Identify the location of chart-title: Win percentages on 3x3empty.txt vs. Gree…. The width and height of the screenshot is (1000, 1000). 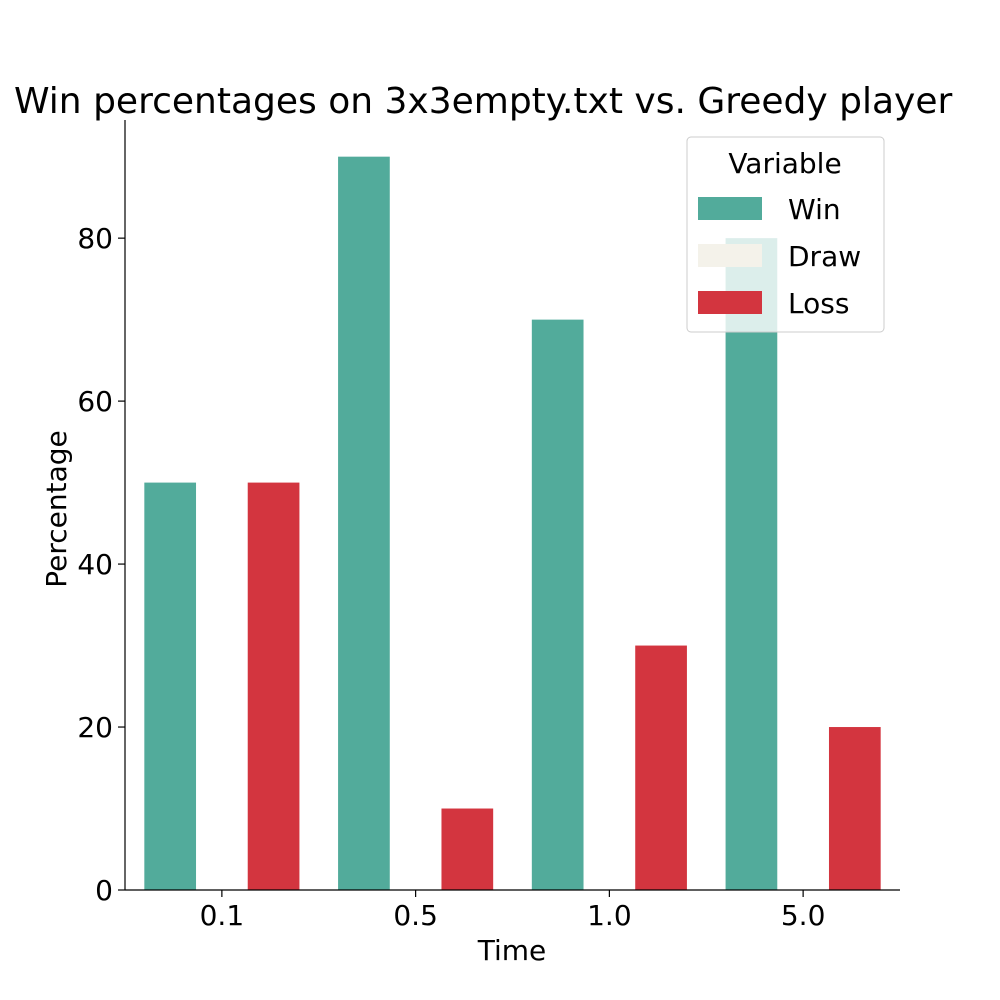
(483, 101).